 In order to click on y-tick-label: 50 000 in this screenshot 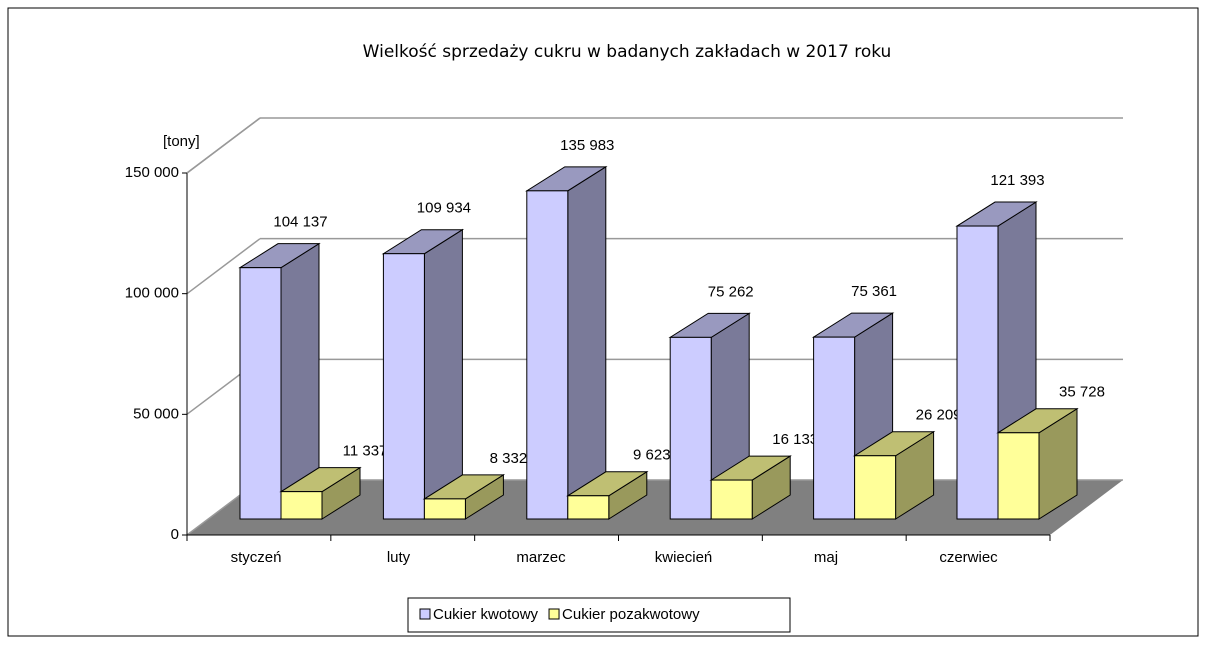, I will do `click(156, 413)`.